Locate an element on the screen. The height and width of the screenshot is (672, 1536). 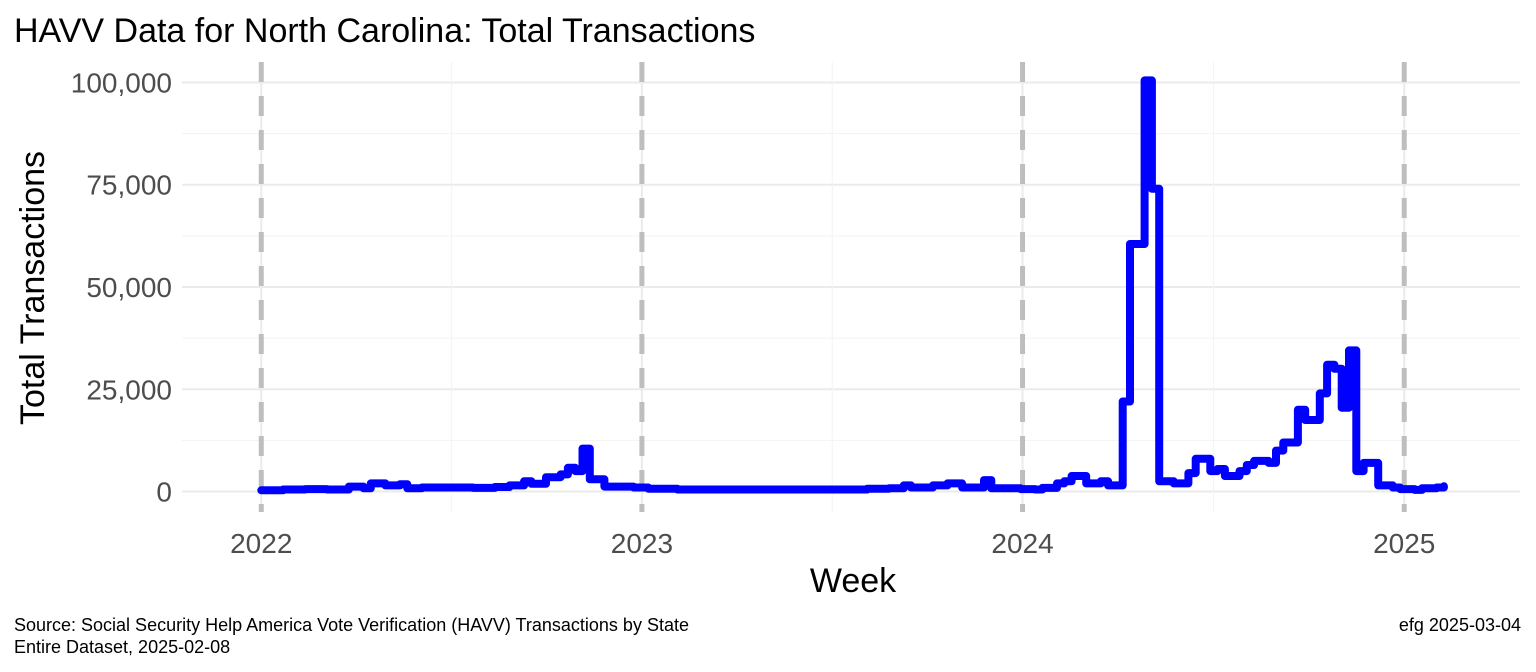
y-tick-label: 50,000 is located at coordinates (129, 287).